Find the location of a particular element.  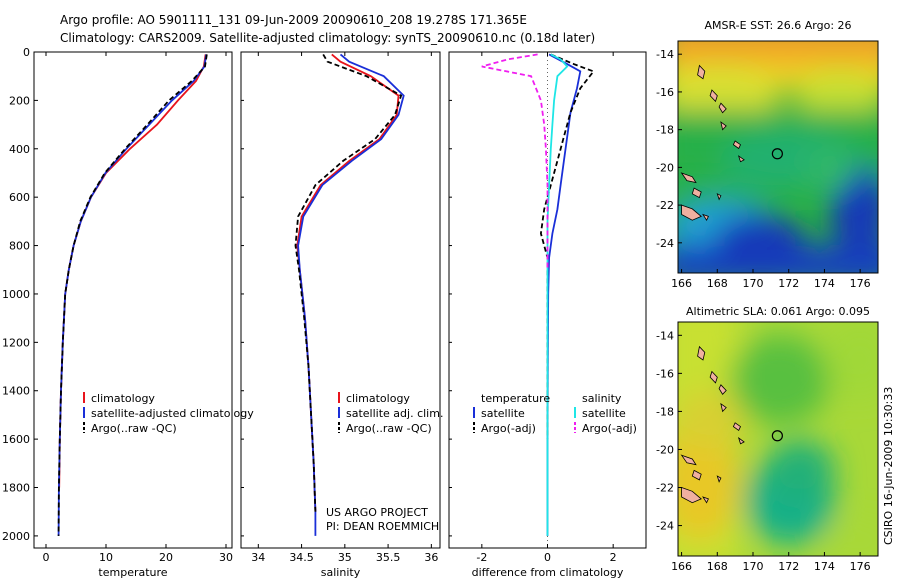

sst-map-field is located at coordinates (778, 157).